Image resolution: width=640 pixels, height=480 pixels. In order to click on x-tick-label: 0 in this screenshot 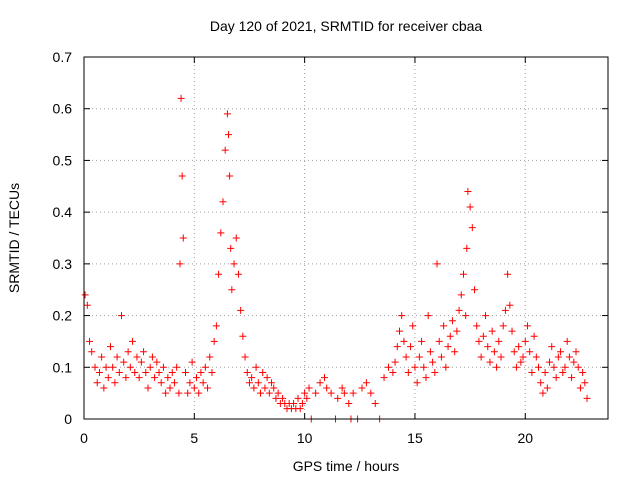, I will do `click(84, 438)`.